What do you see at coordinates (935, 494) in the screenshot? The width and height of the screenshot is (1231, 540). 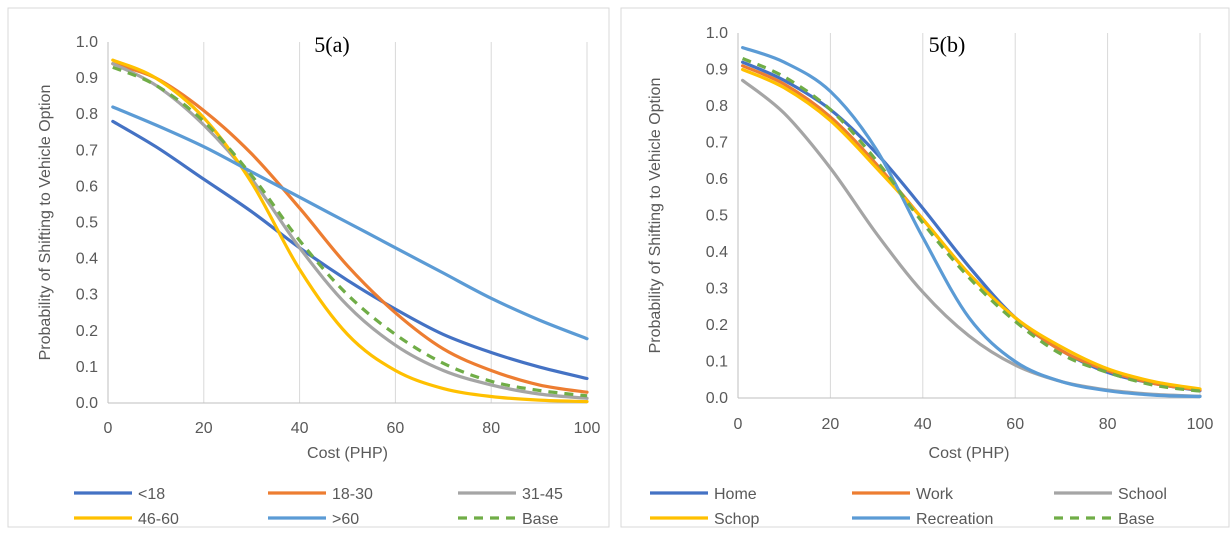 I see `legend-label: Work` at bounding box center [935, 494].